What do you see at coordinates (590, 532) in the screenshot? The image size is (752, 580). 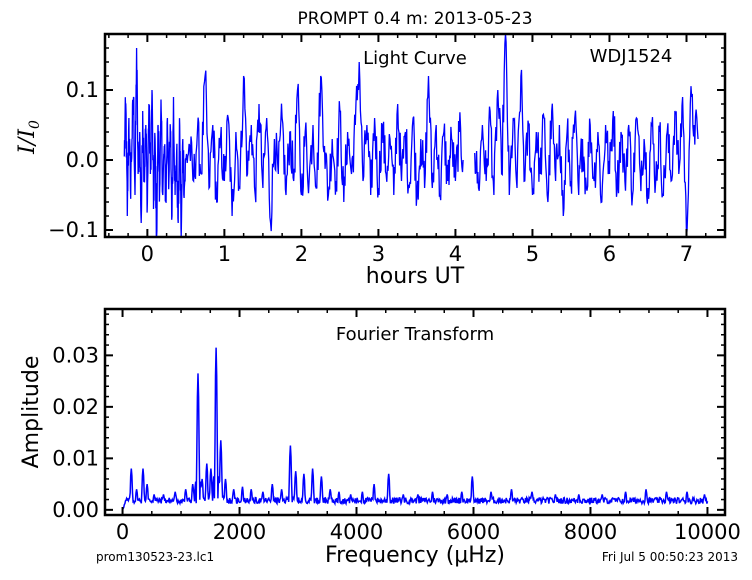 I see `x-tick-label: 8000` at bounding box center [590, 532].